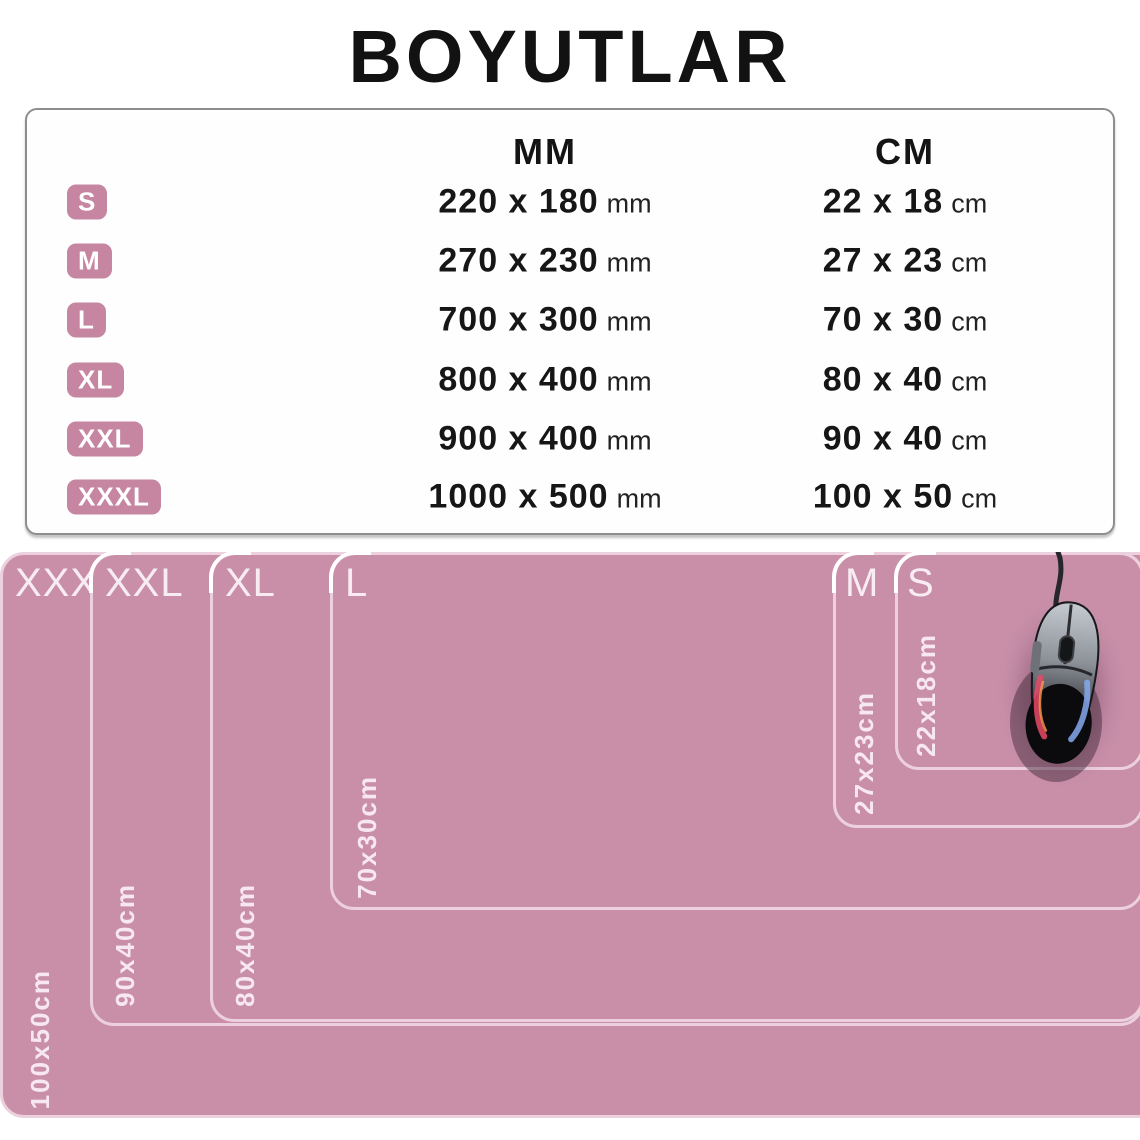  What do you see at coordinates (570, 56) in the screenshot?
I see `page-title: BOYUTLAR` at bounding box center [570, 56].